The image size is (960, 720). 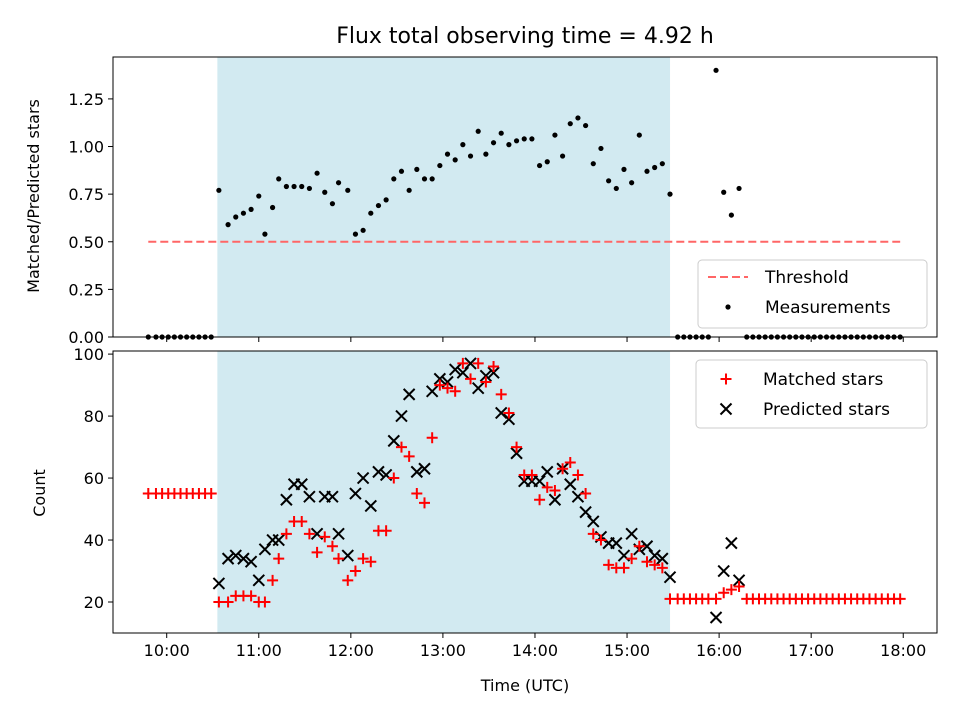 I want to click on legend-measurements-swatch, so click(x=728, y=307).